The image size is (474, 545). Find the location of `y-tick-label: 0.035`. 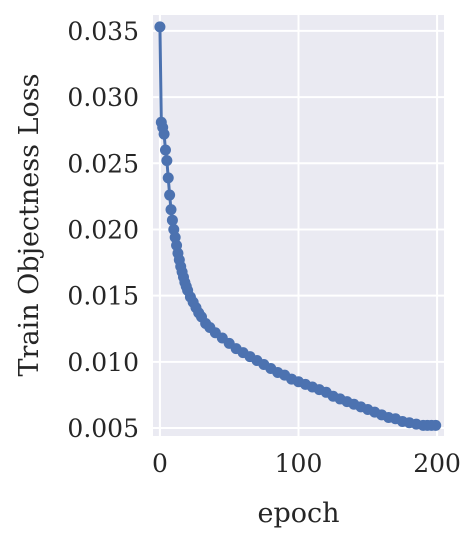

y-tick-label: 0.035 is located at coordinates (103, 31).